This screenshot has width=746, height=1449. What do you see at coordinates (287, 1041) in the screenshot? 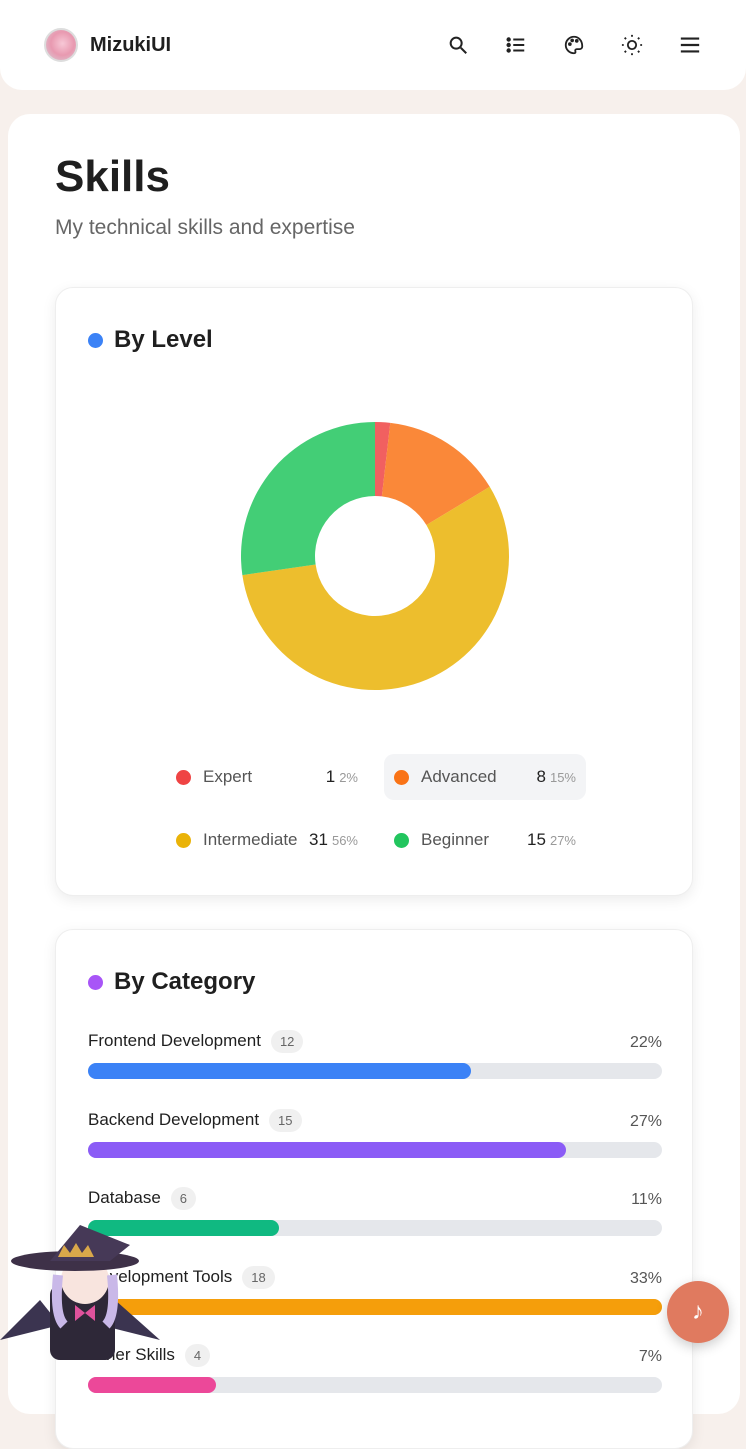
I see `category-count-badge: 12` at bounding box center [287, 1041].